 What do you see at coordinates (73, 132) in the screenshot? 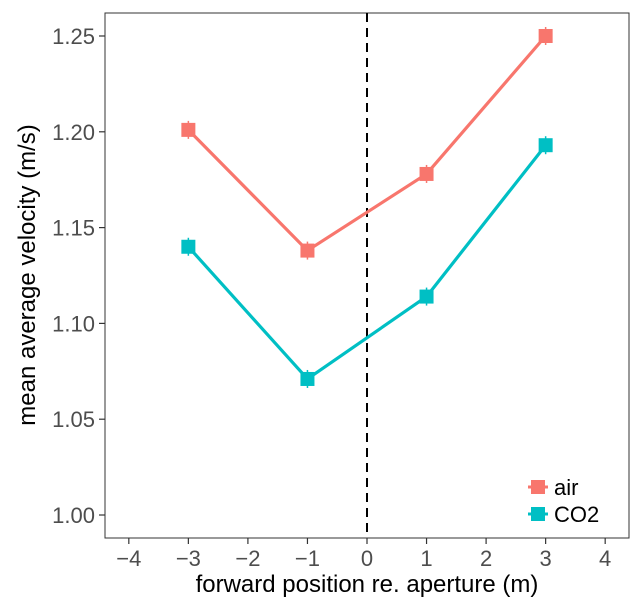
I see `y-tick-label: 1.20` at bounding box center [73, 132].